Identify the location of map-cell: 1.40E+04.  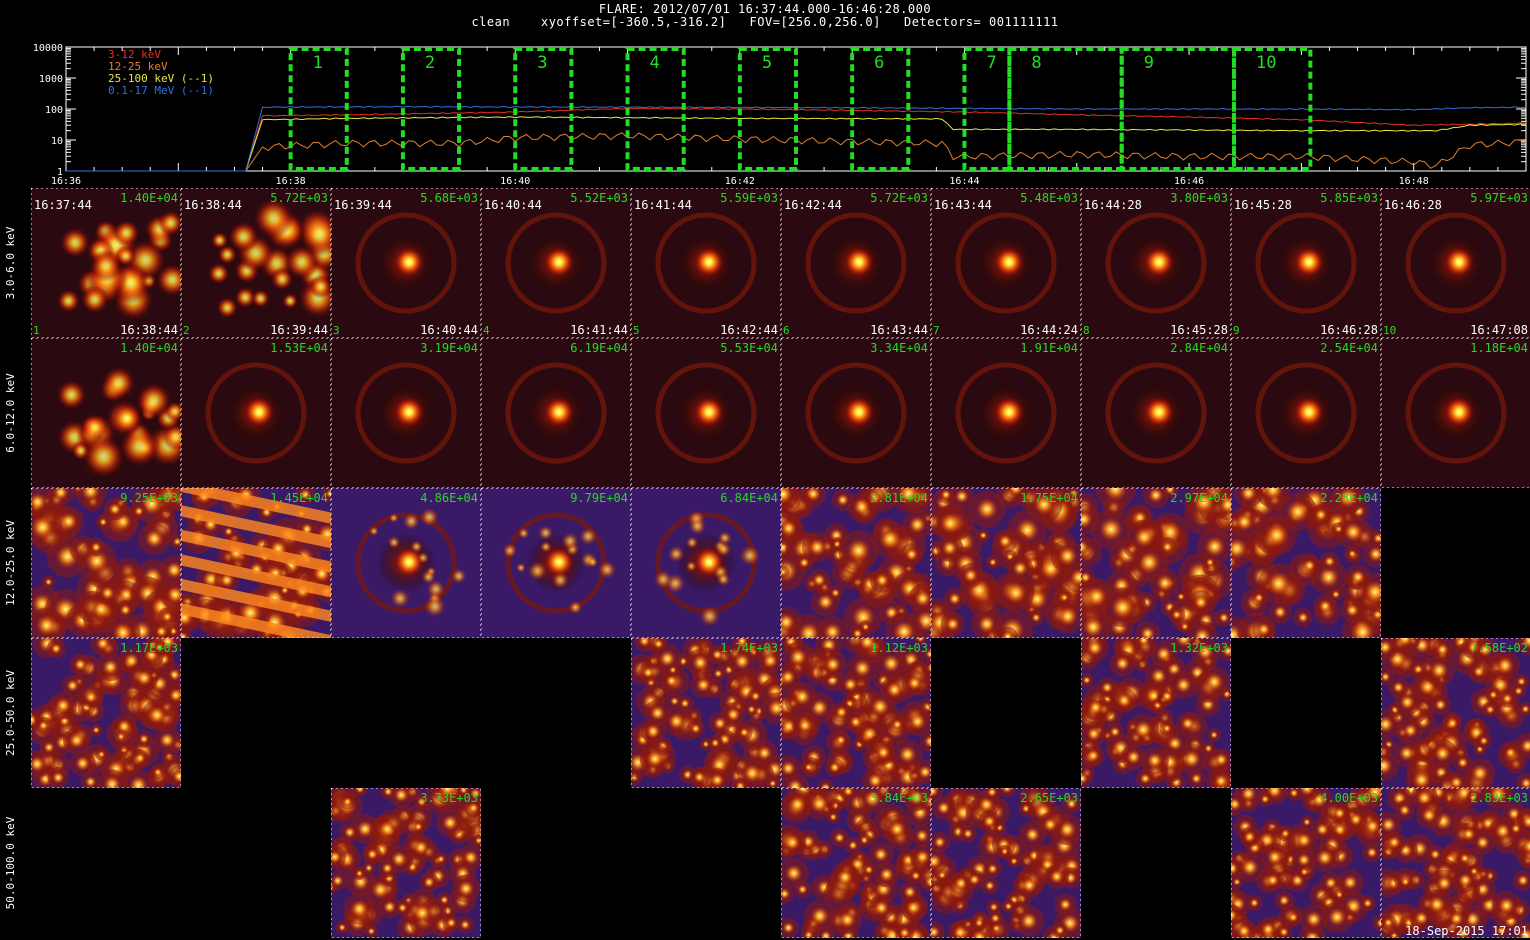
(106, 413).